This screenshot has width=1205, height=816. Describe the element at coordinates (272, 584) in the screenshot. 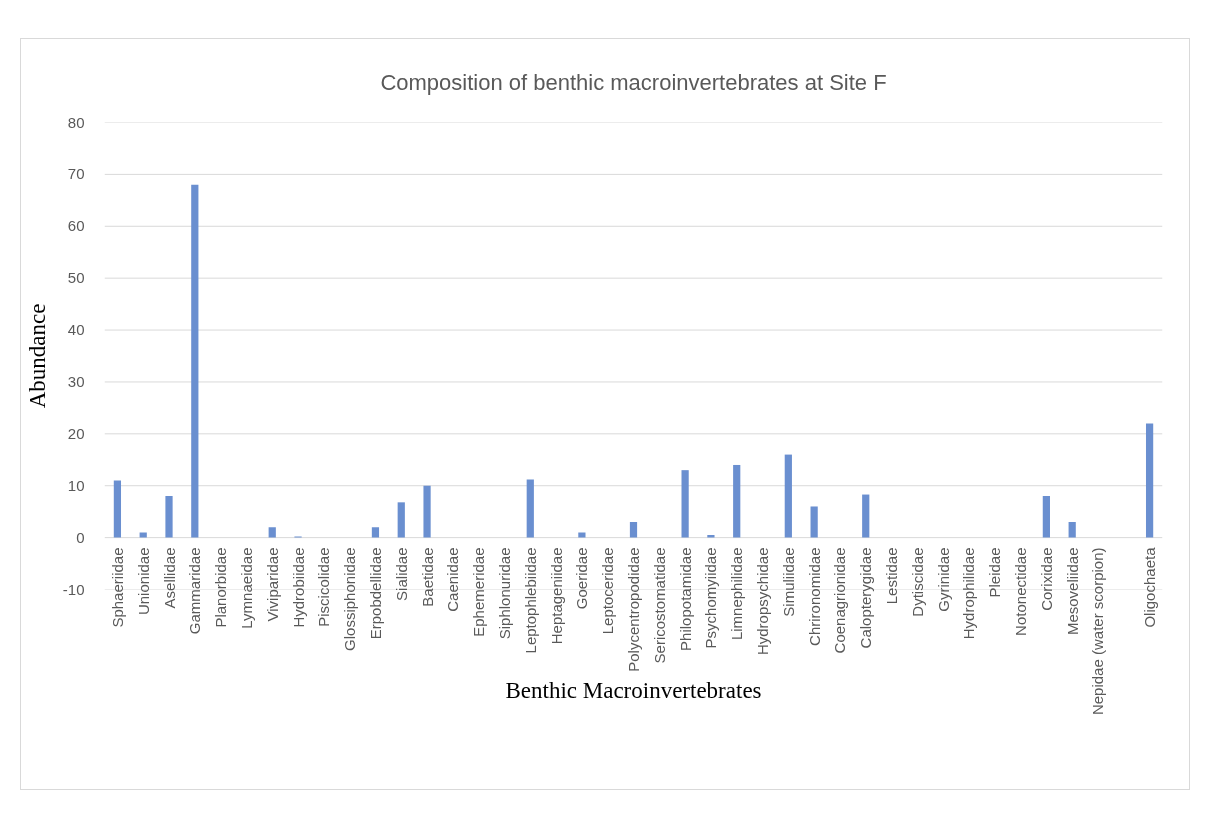

I see `x-tick-label: Viviparidae` at that location.